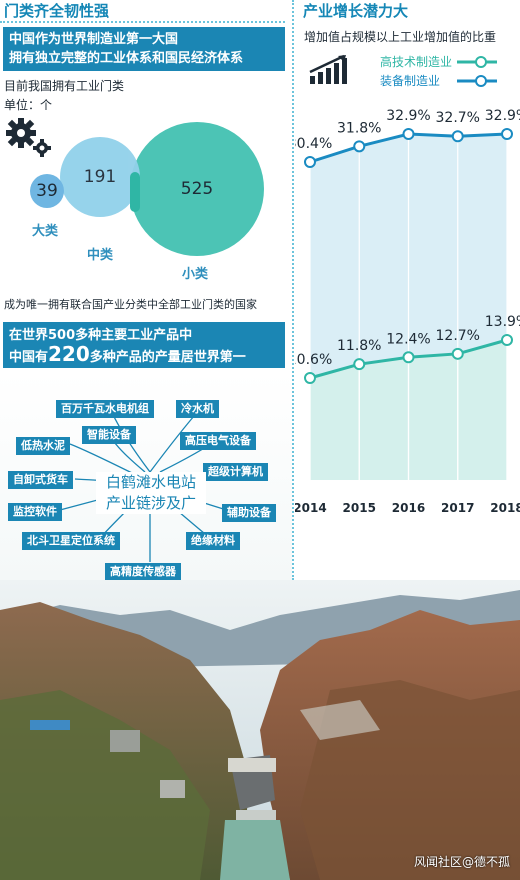 This screenshot has height=880, width=520. Describe the element at coordinates (109, 435) in the screenshot. I see `tag-chain-2: 智能设备` at that location.